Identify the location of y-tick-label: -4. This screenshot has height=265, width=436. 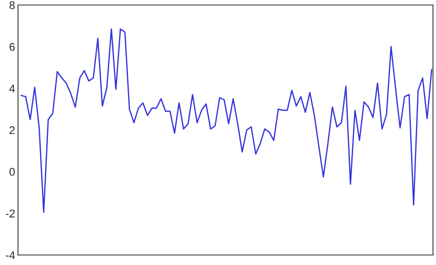
(10, 255).